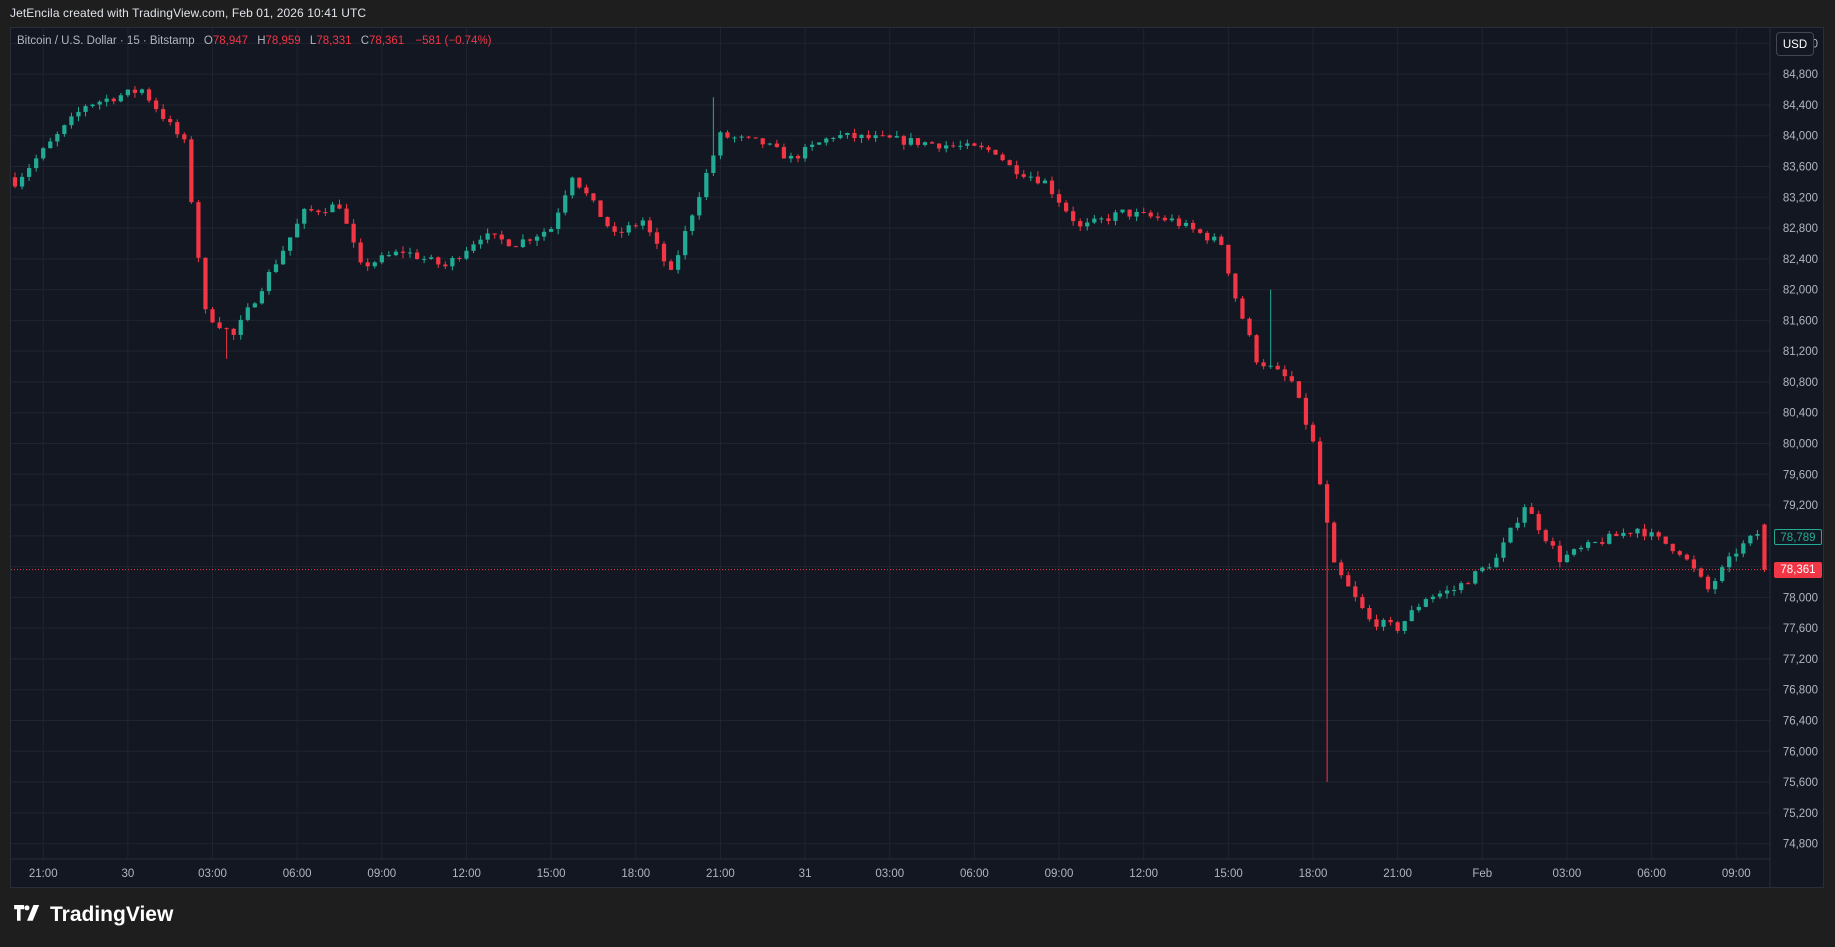 The width and height of the screenshot is (1835, 947). I want to click on close-value: 78,361, so click(387, 41).